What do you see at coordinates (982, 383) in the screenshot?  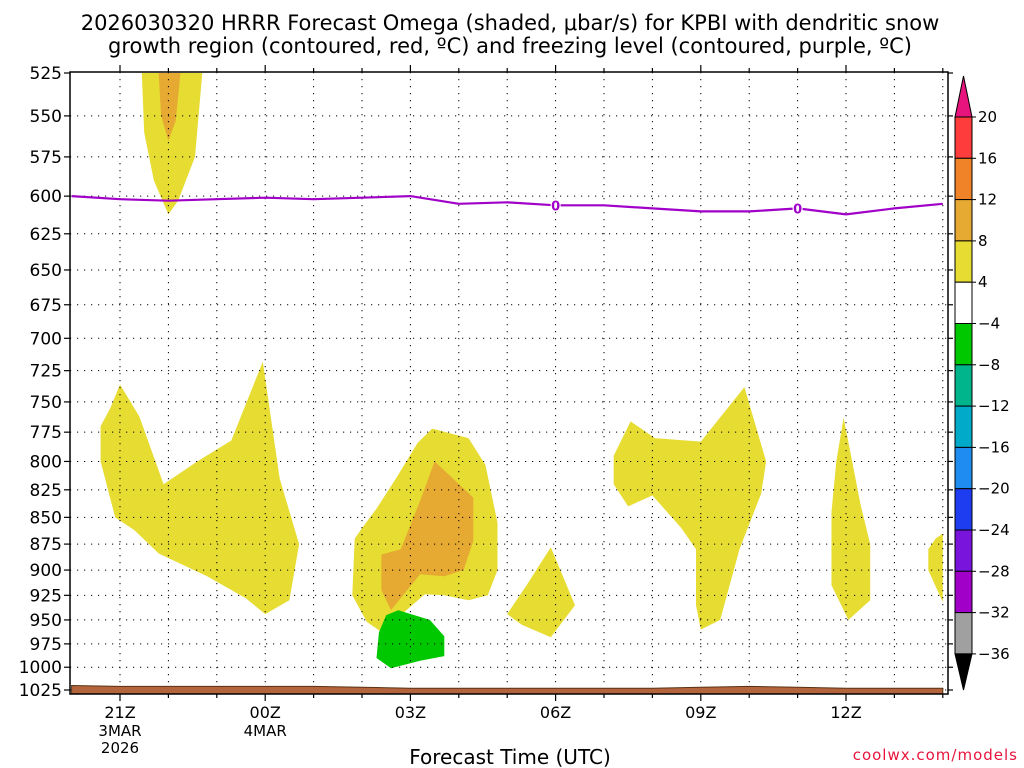 I see `colorbar: 20 16 12 8 4 −4 −8 −12 −16 −20 −24 −28 −32 −36` at bounding box center [982, 383].